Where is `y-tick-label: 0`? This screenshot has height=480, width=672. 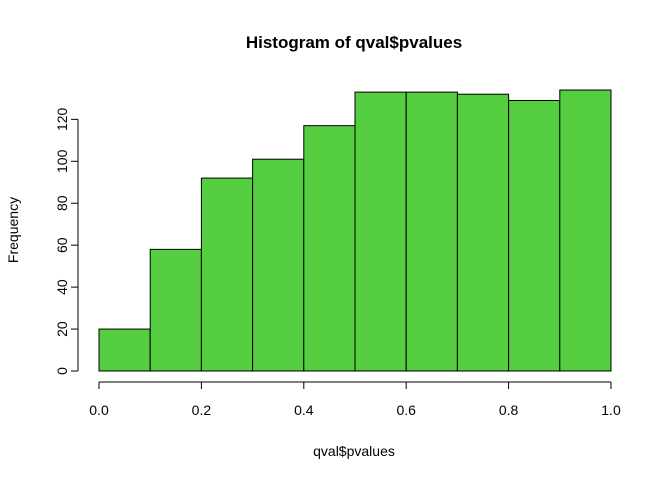 y-tick-label: 0 is located at coordinates (62, 371).